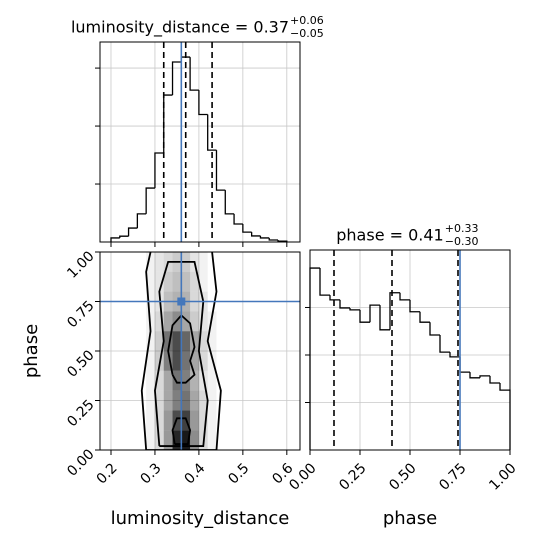 This screenshot has width=550, height=550. Describe the element at coordinates (307, 33) in the screenshot. I see `title-lower: −0.05` at that location.